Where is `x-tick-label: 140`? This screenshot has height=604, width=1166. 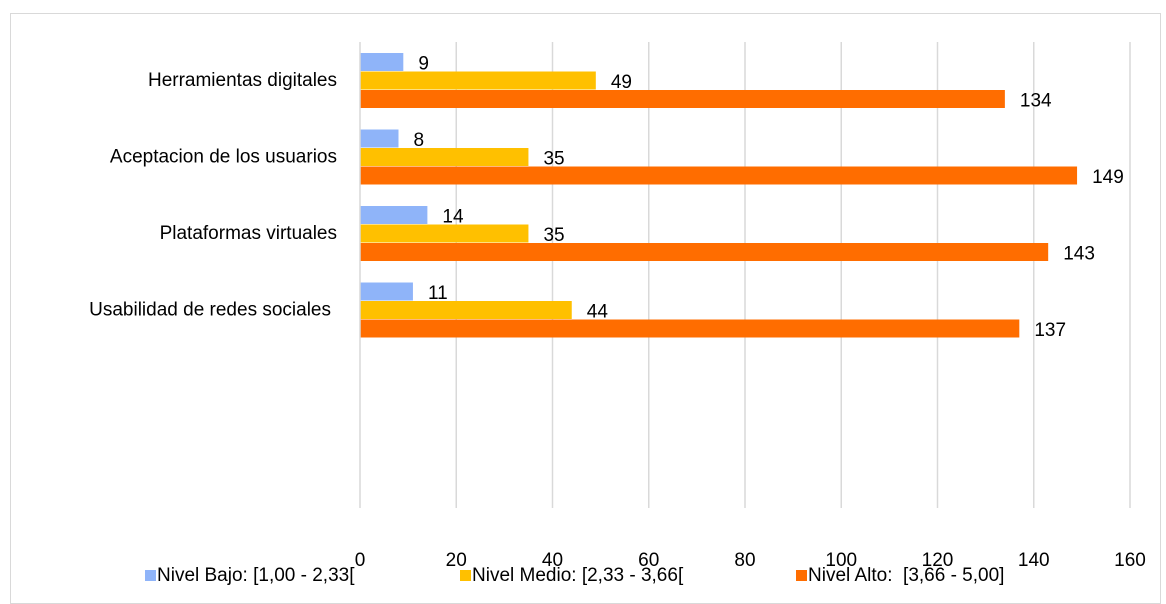
x-tick-label: 140 is located at coordinates (1034, 560).